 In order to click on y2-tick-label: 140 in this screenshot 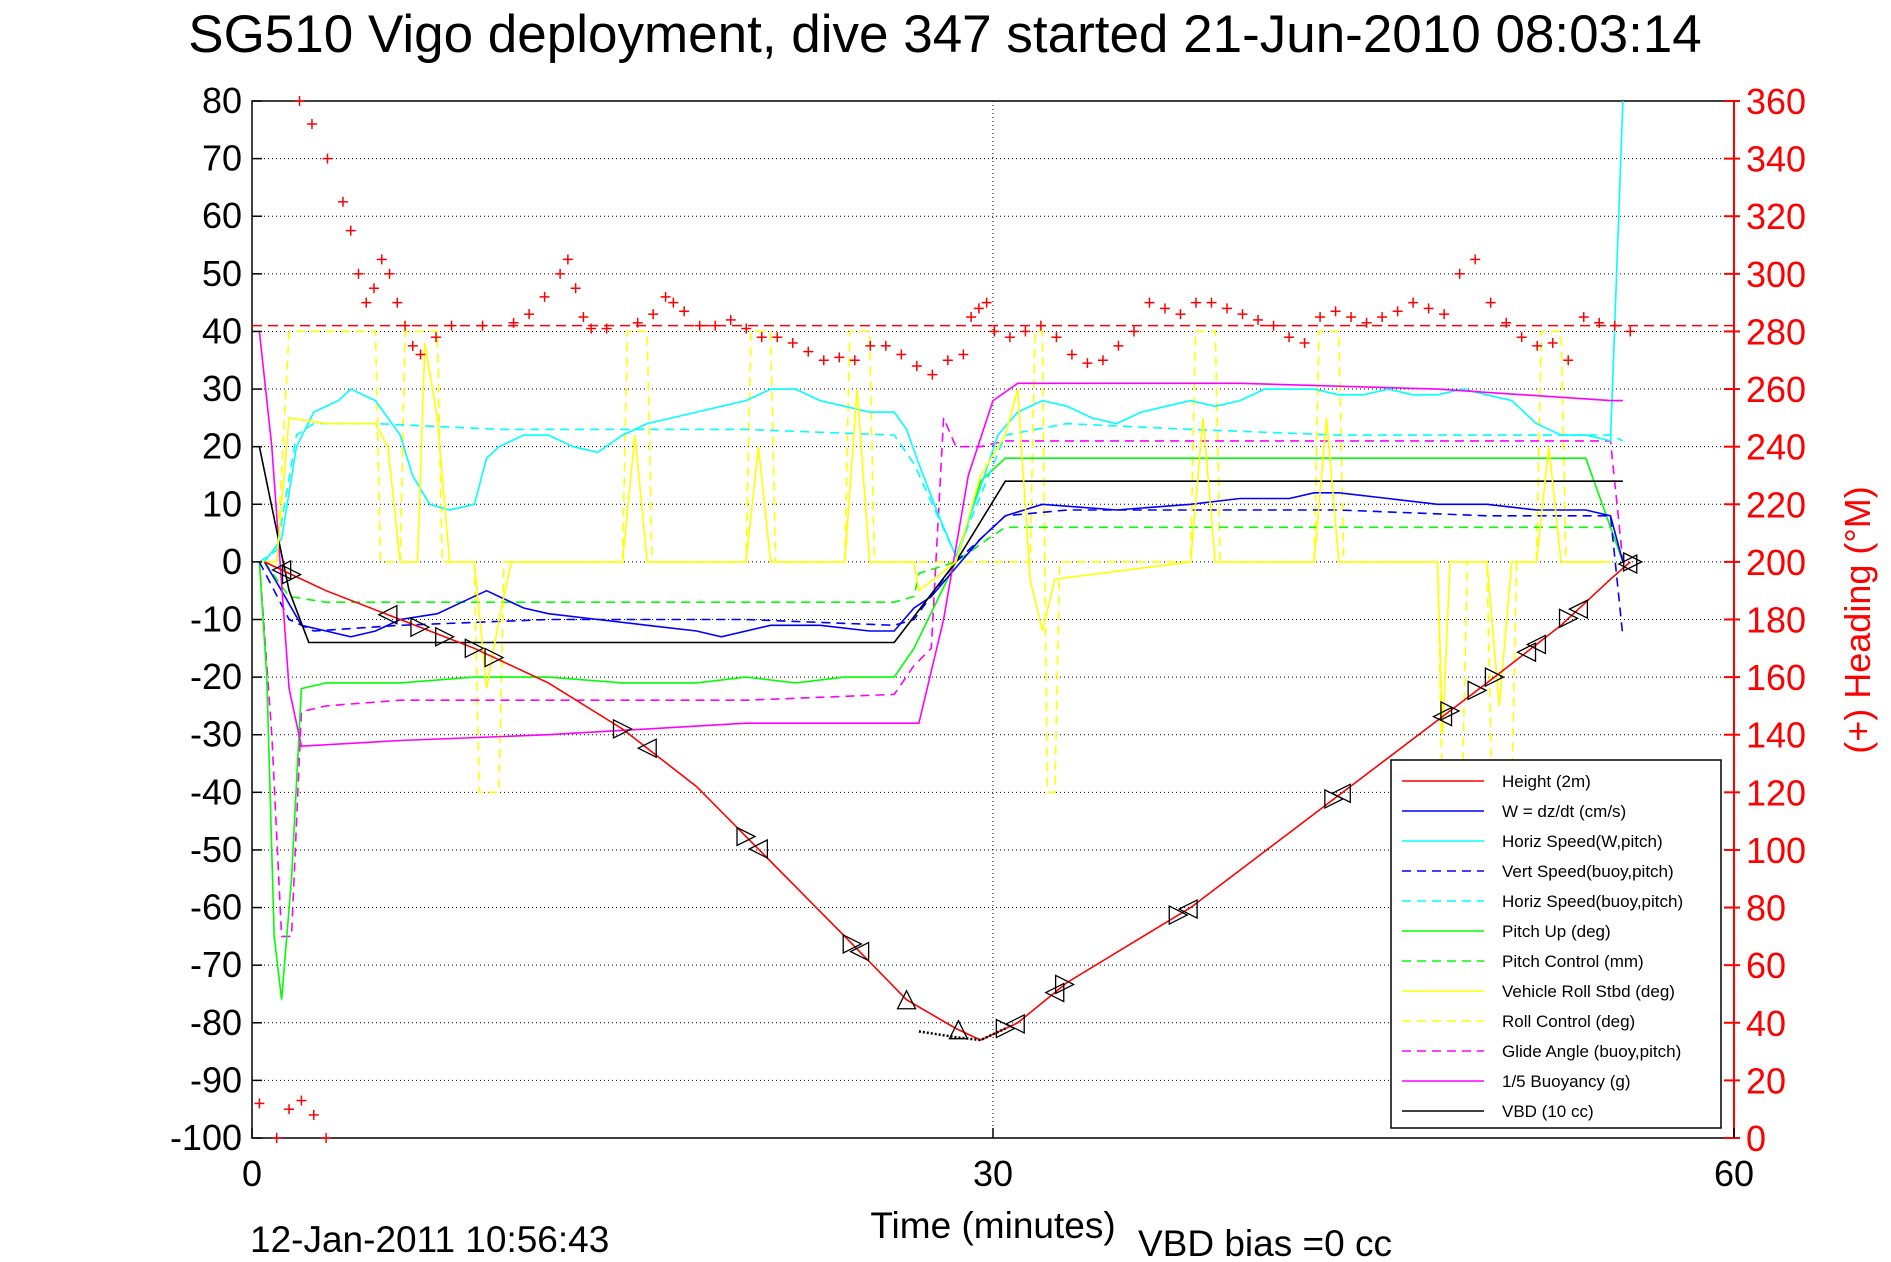, I will do `click(1776, 735)`.